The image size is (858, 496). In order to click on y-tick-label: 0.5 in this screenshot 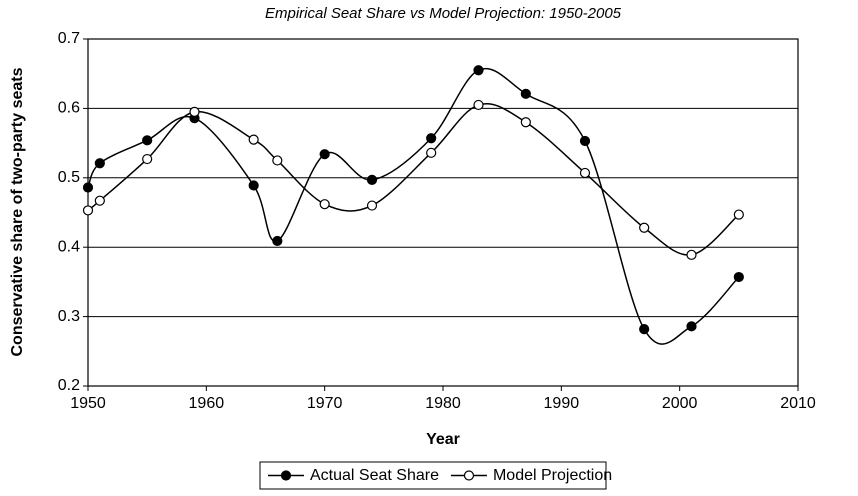, I will do `click(69, 177)`.